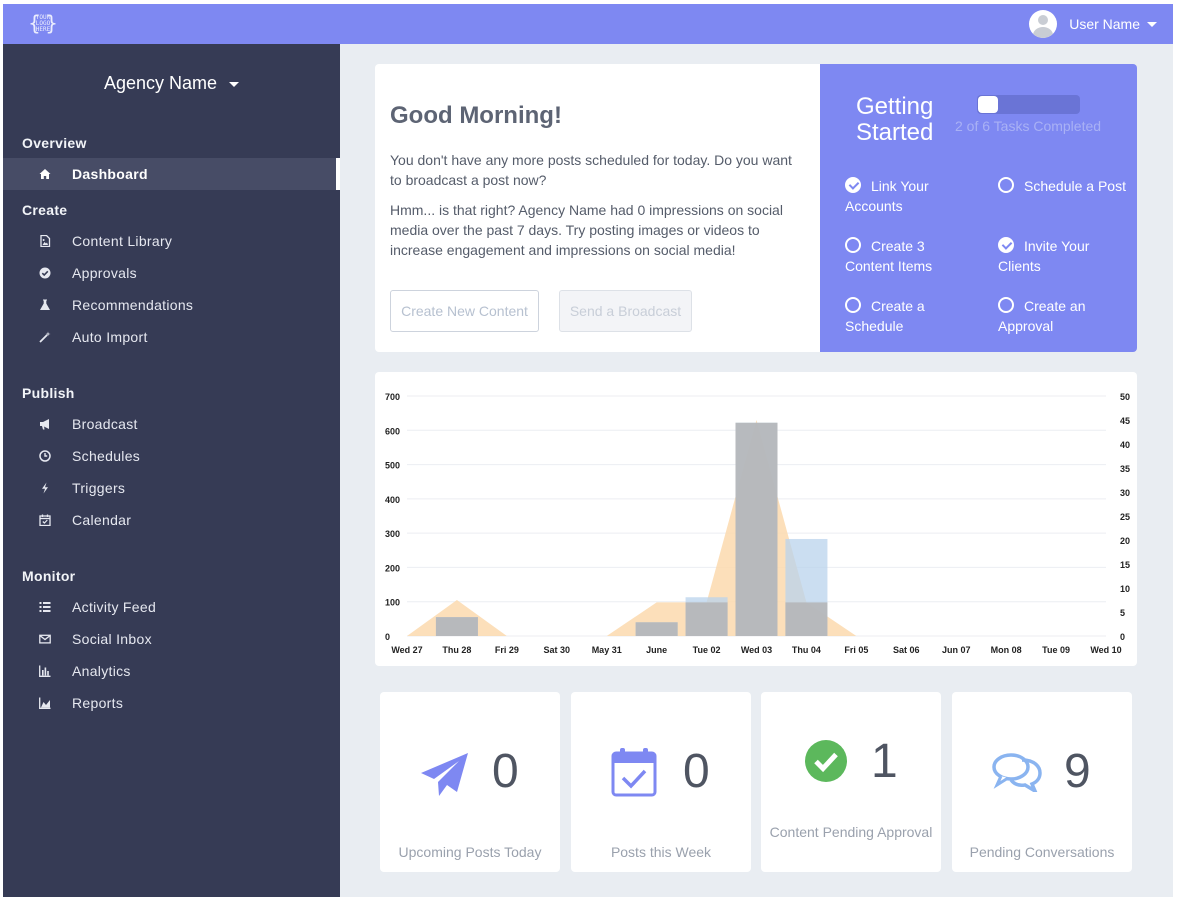  I want to click on stat-label: Posts this Week, so click(661, 852).